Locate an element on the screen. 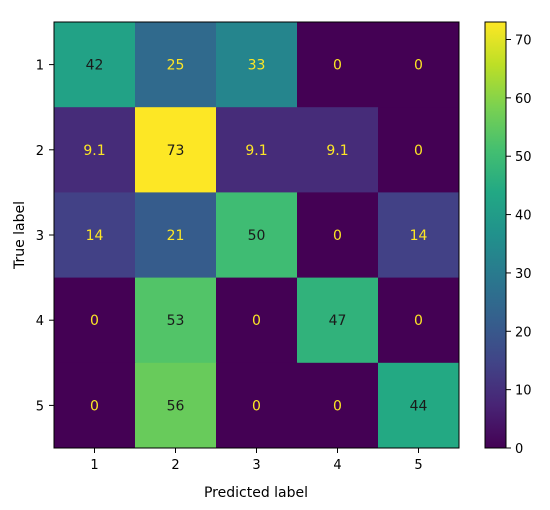 This screenshot has height=510, width=550. cell-value-label: 73 is located at coordinates (176, 151).